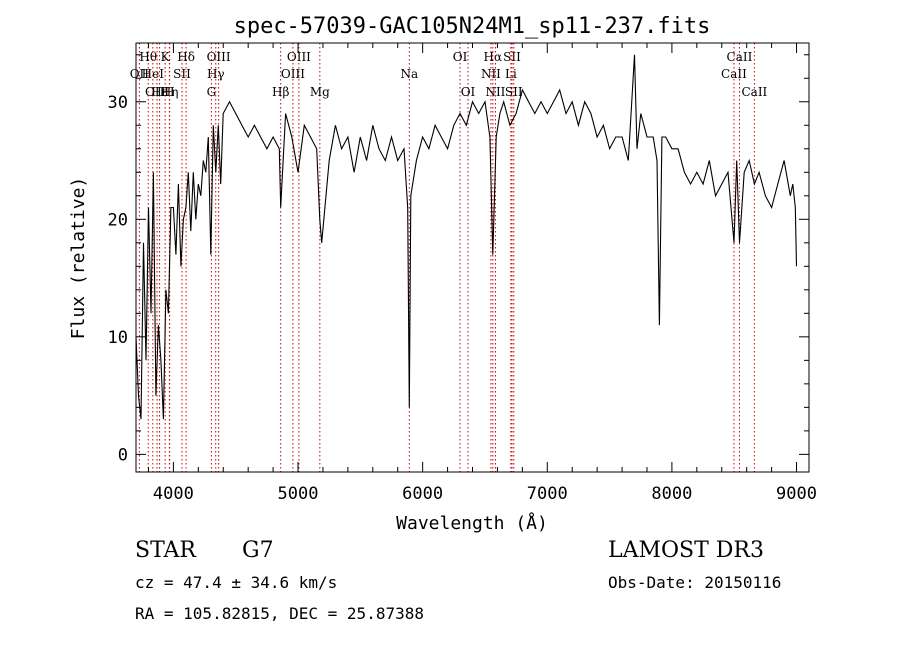 The height and width of the screenshot is (649, 900). Describe the element at coordinates (493, 57) in the screenshot. I see `line-marker-label: Hα` at that location.